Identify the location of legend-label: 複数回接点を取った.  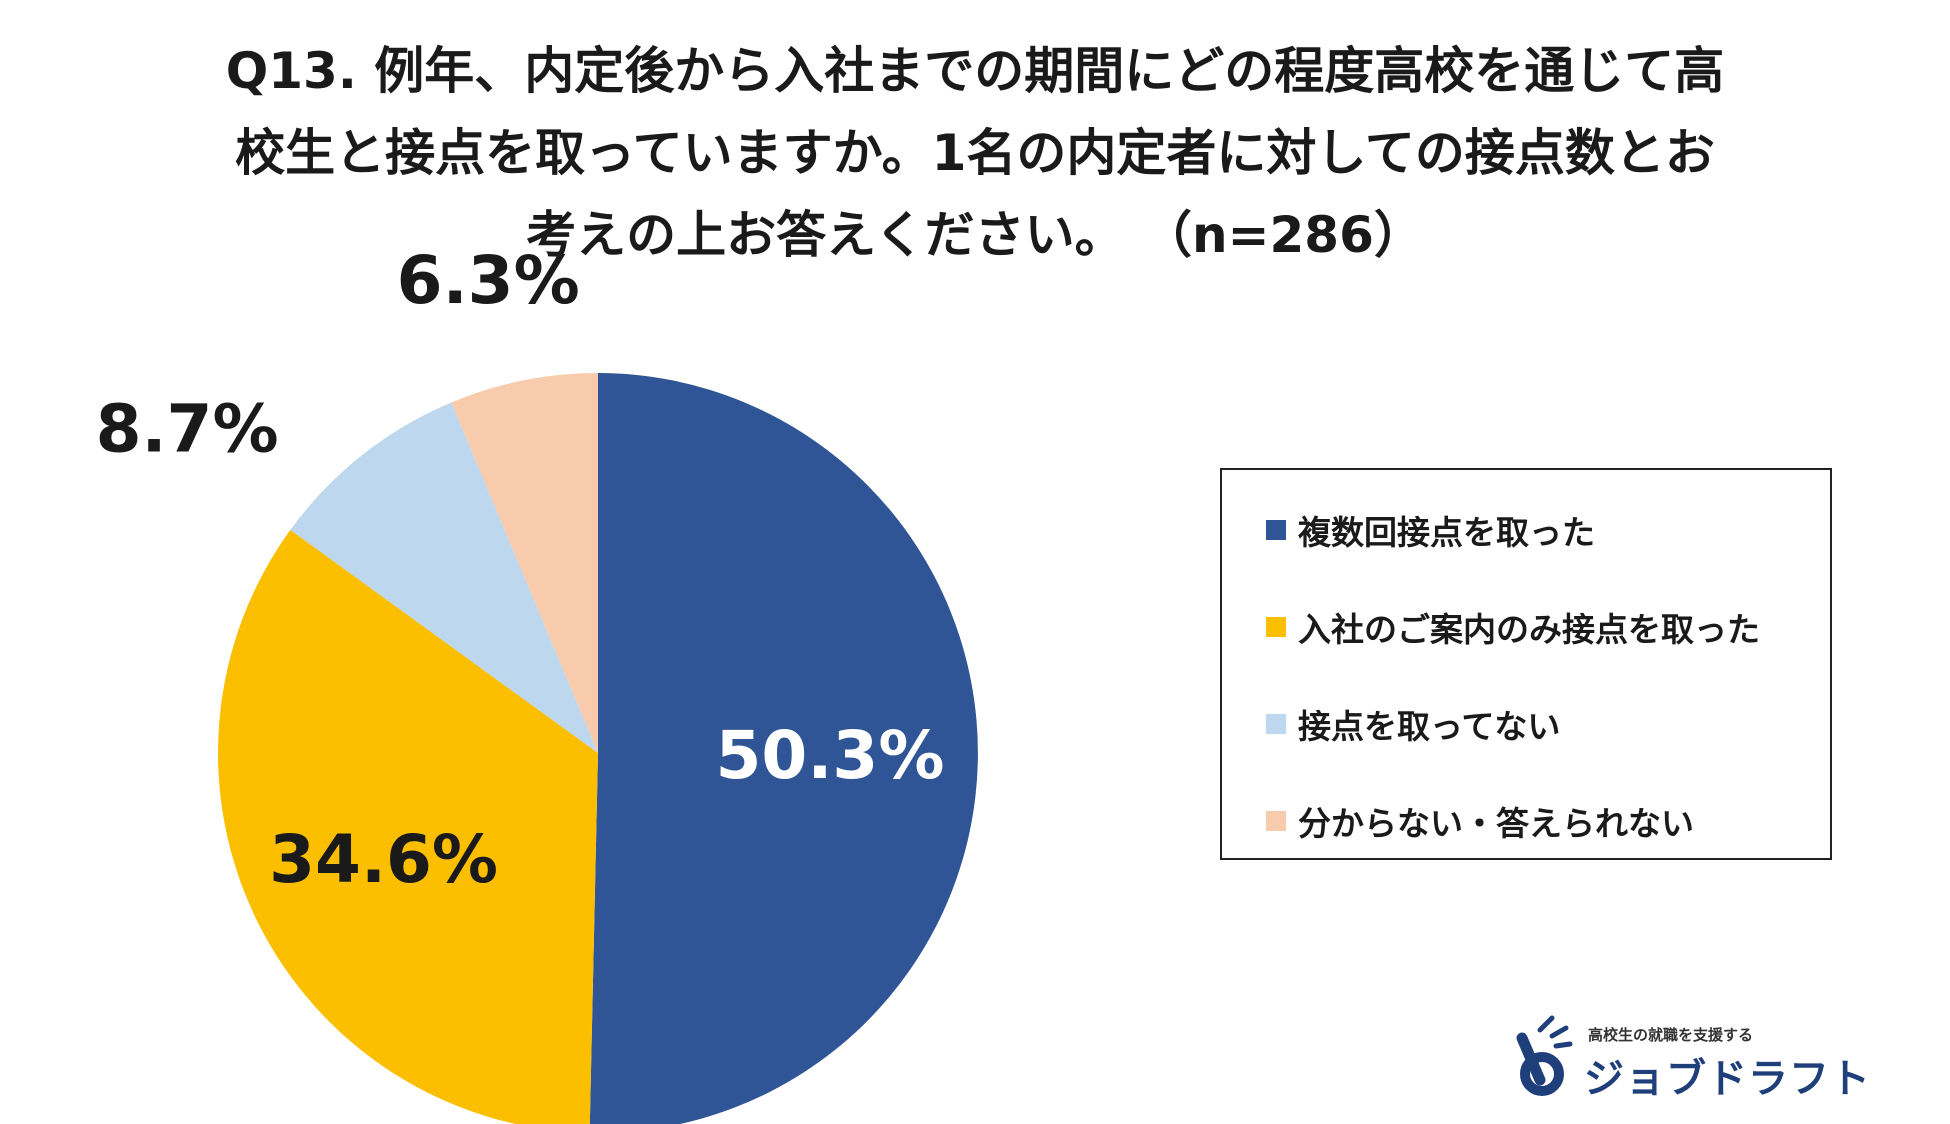
(1446, 532).